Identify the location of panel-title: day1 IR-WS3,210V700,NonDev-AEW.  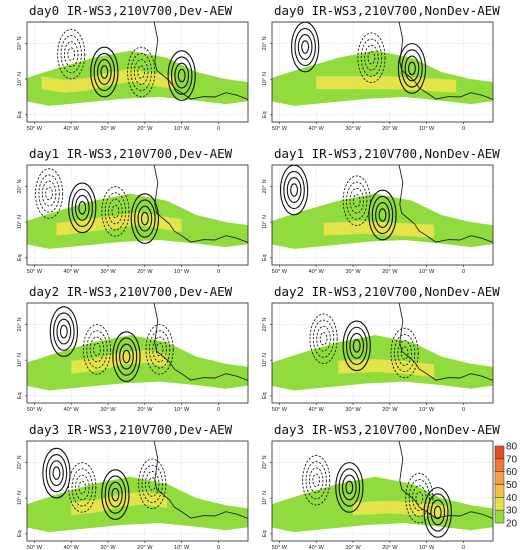
(387, 153).